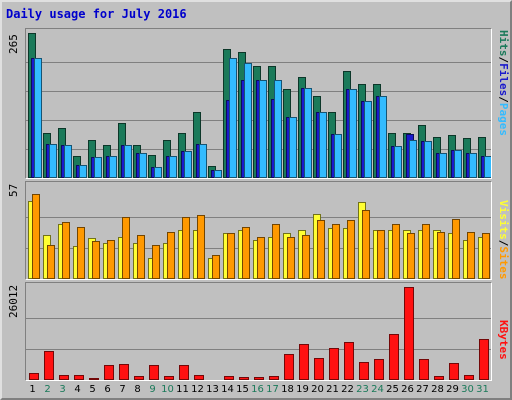 The image size is (512, 400). I want to click on x-tick-label: 12, so click(197, 389).